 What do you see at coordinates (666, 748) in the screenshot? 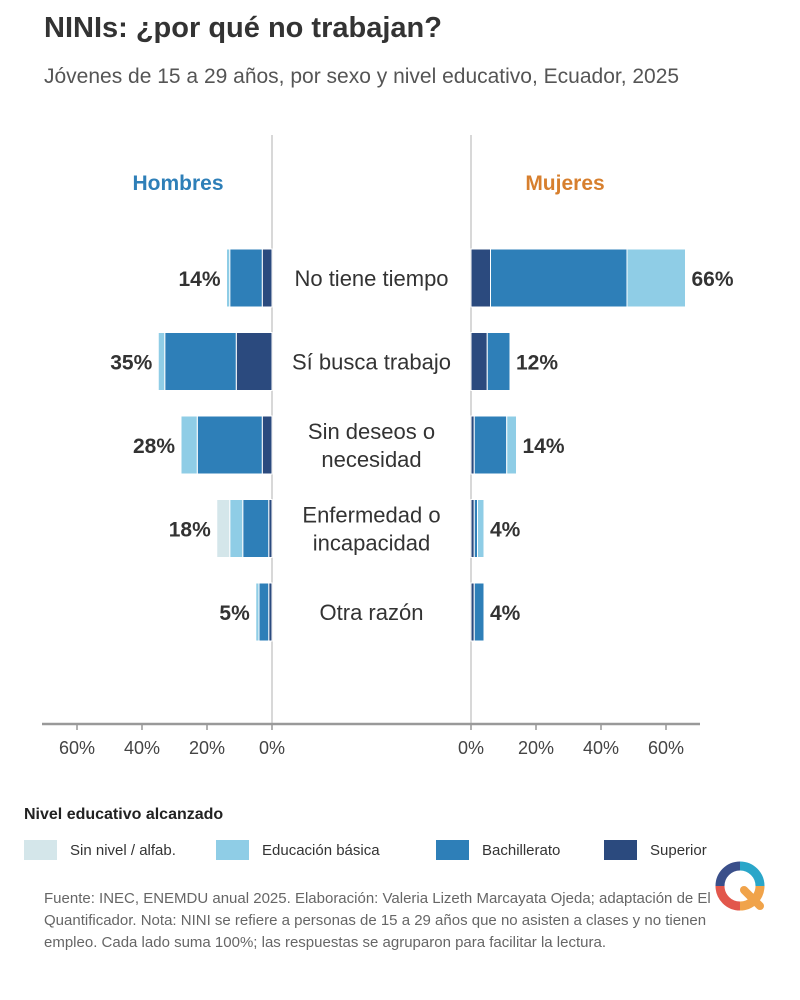
I see `x-tick-label-mujeres: 60%` at bounding box center [666, 748].